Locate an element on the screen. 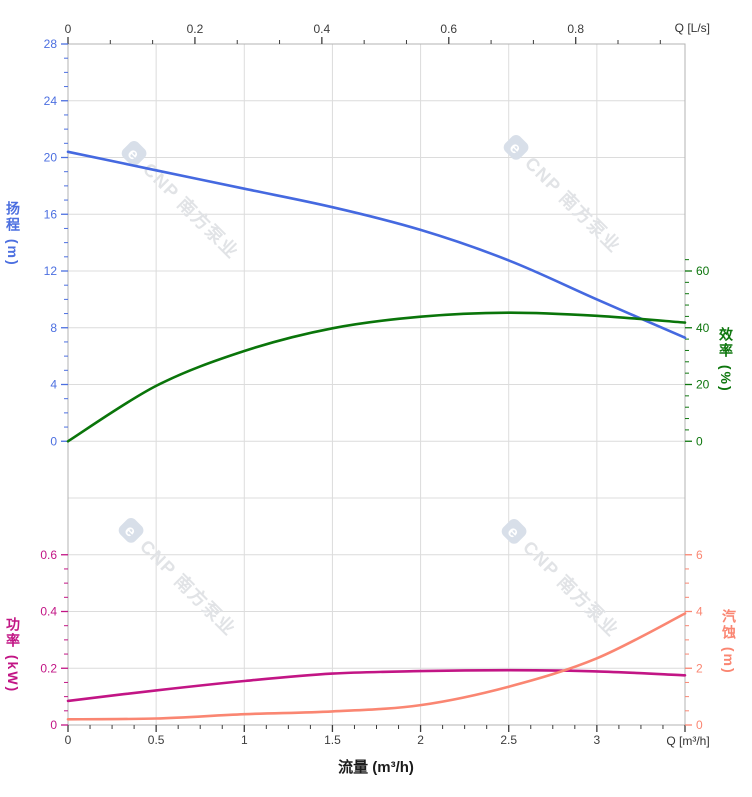 The height and width of the screenshot is (797, 752). svg-text: 2.5 is located at coordinates (508, 740).